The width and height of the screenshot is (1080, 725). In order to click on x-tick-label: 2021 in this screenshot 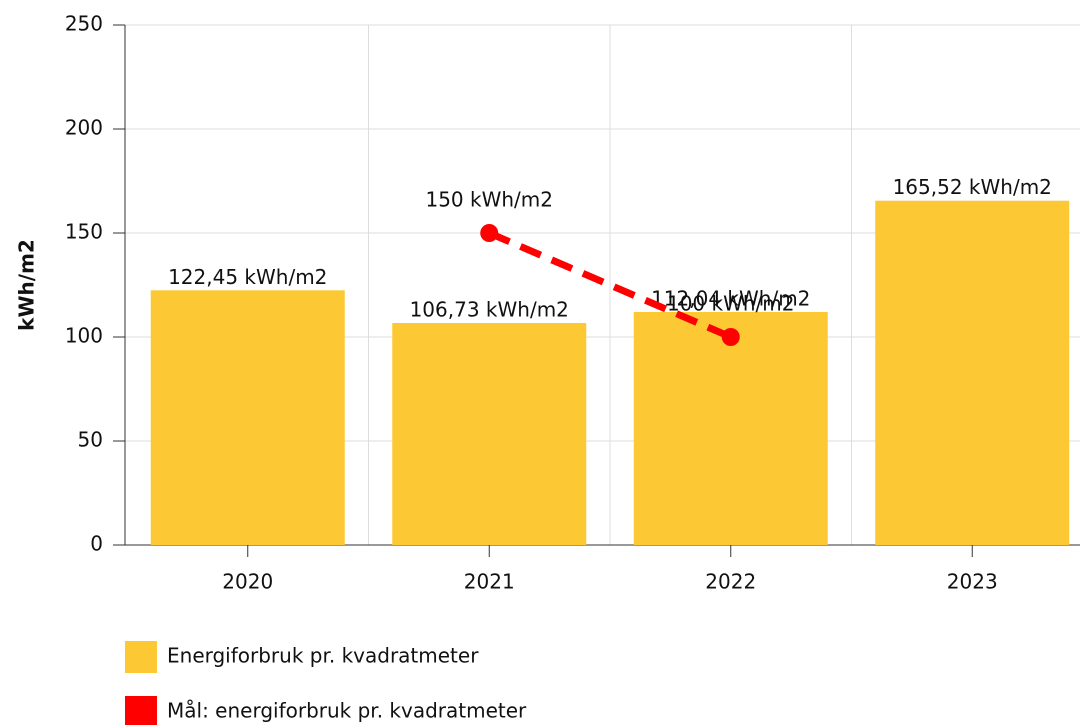, I will do `click(489, 582)`.